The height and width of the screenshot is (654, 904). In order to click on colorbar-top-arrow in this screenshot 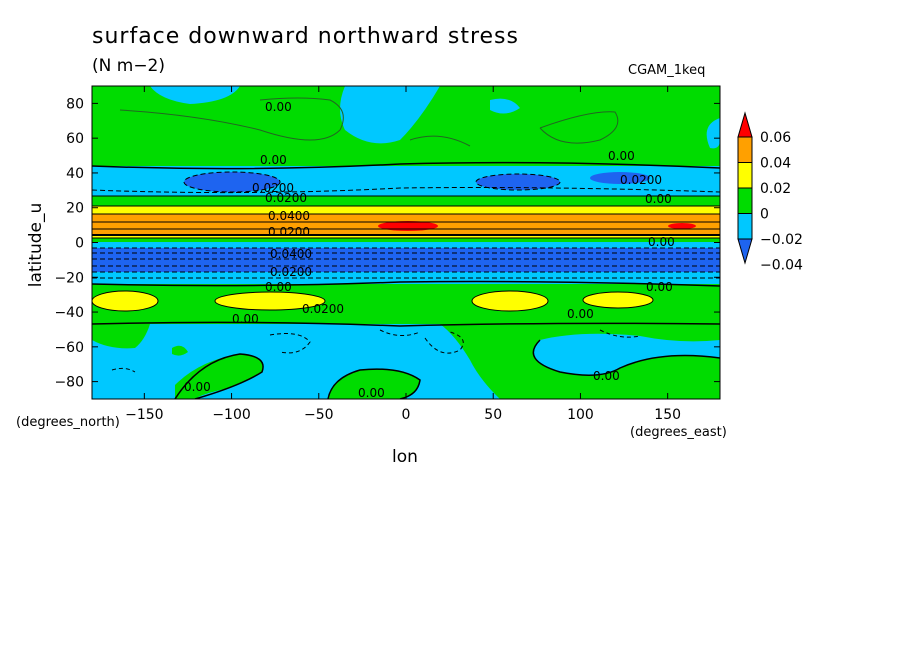, I will do `click(745, 124)`.